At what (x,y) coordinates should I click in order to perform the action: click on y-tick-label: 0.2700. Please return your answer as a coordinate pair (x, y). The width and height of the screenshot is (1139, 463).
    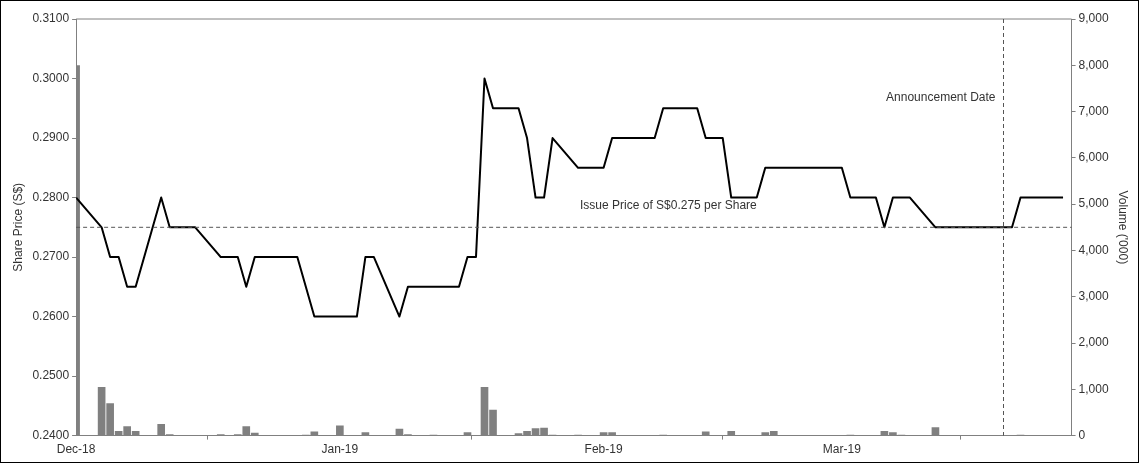
    Looking at the image, I should click on (51, 256).